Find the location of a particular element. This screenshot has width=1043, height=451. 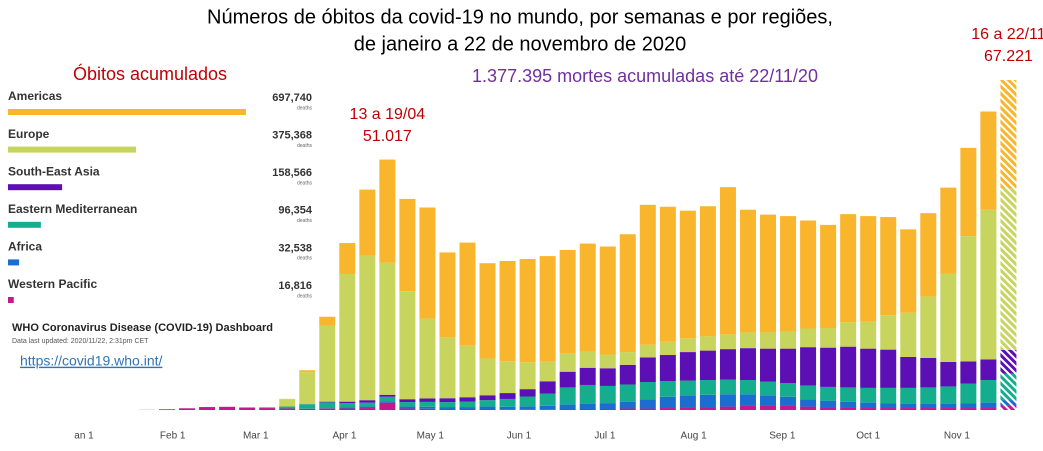

region-value: 158,566 is located at coordinates (292, 173).